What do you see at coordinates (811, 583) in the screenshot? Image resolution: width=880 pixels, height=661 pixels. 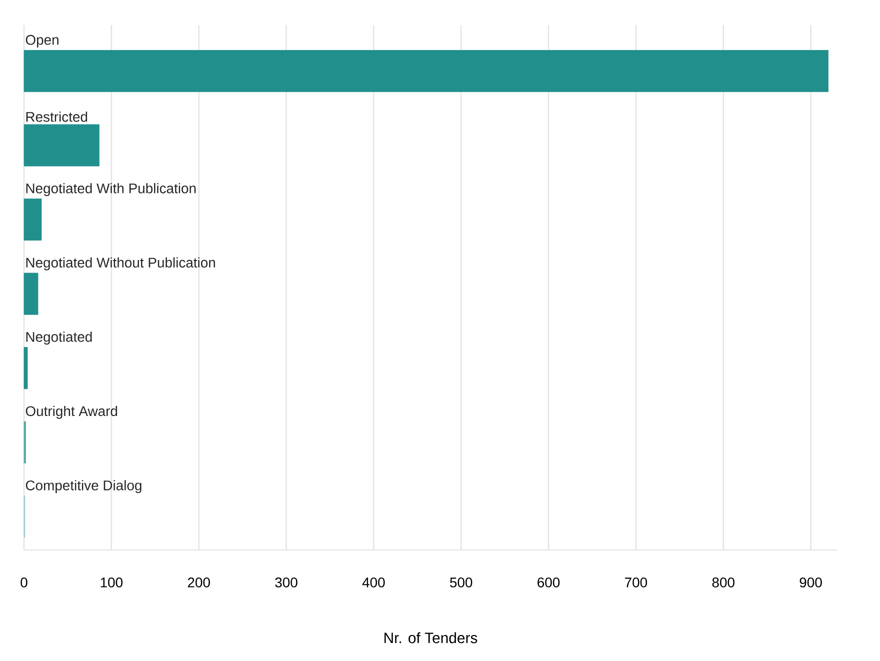 I see `x-tick-label: 900` at bounding box center [811, 583].